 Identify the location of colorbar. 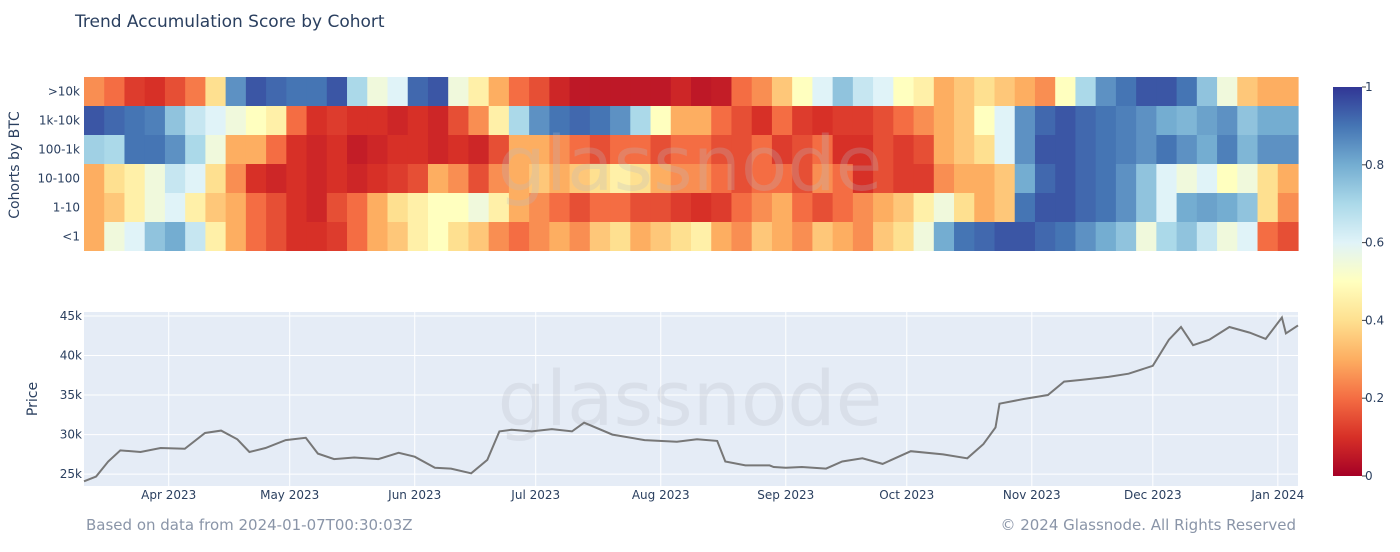
(1347, 281).